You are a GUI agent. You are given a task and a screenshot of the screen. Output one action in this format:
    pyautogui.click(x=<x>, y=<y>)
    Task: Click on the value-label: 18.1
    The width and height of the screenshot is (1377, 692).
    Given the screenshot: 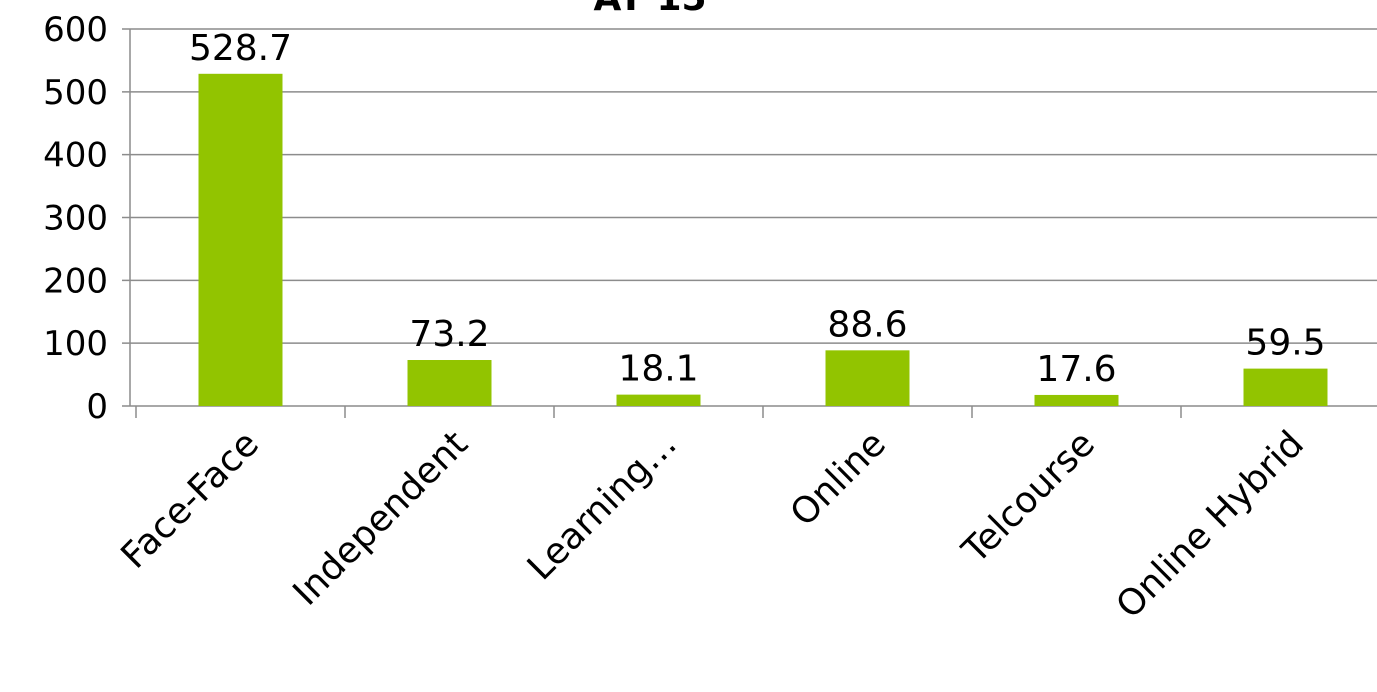 What is the action you would take?
    pyautogui.click(x=658, y=369)
    